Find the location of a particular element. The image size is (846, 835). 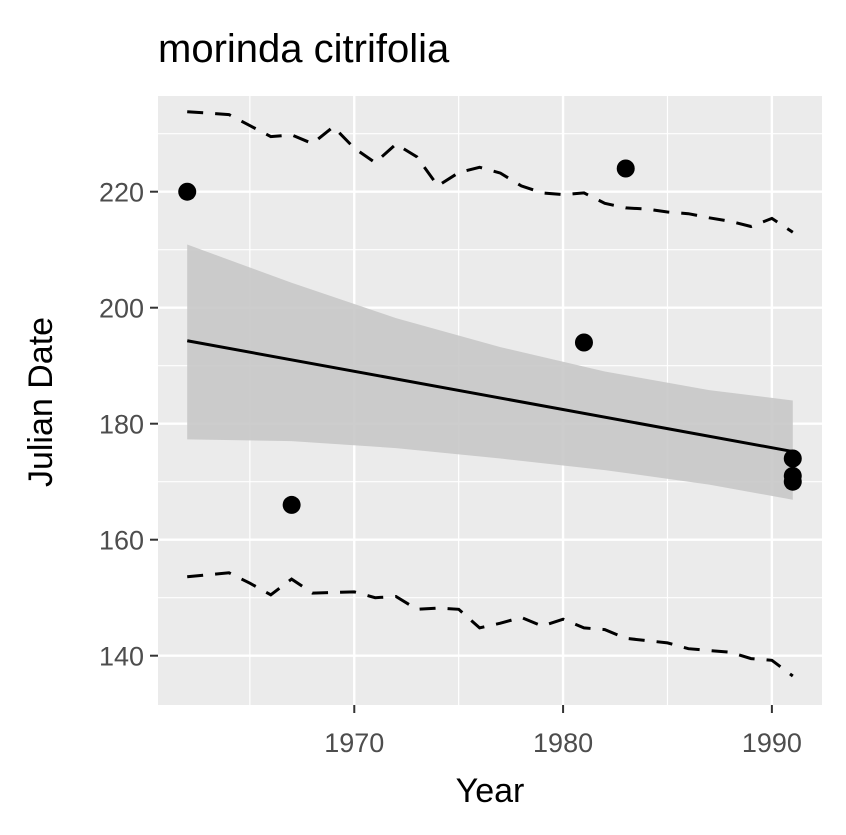

y-tick-labels: 140 160 180 200 220 is located at coordinates (121, 425).